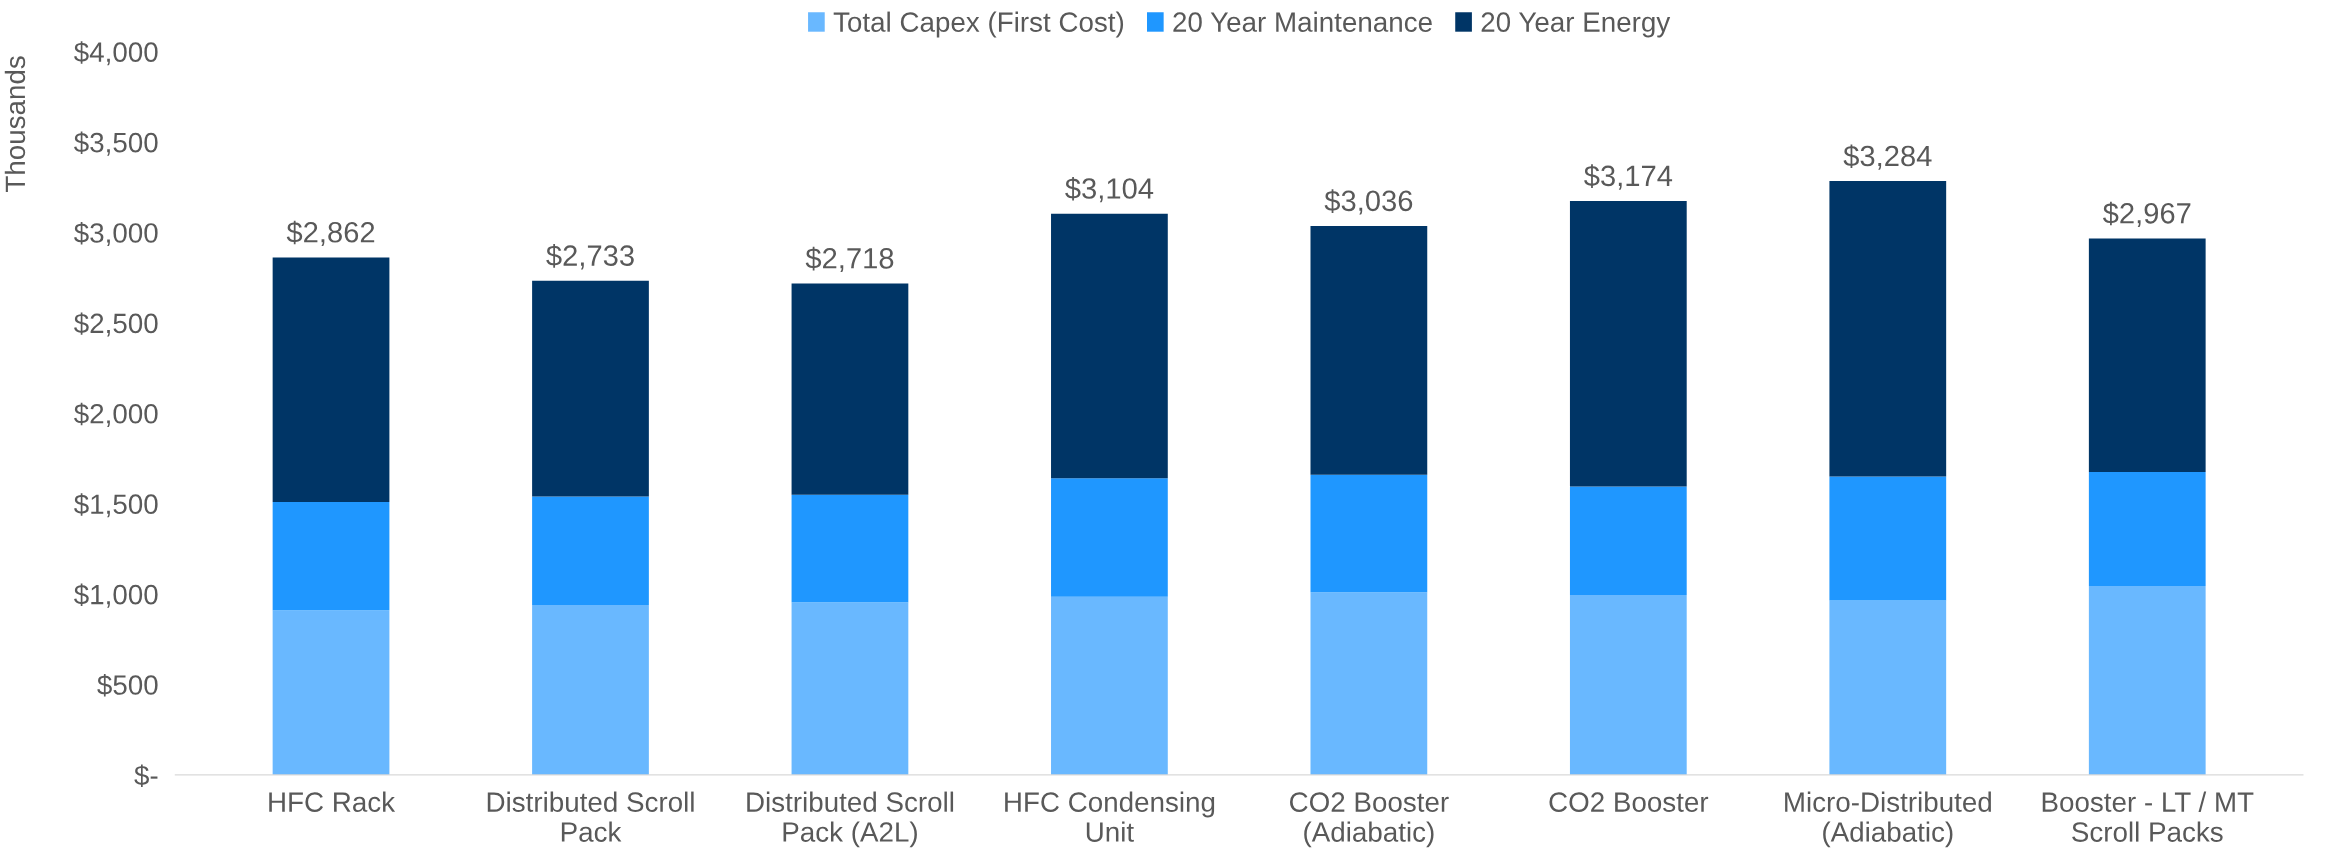 The image size is (2338, 861). Describe the element at coordinates (1576, 25) in the screenshot. I see `legend-label: 20 Year Energy` at that location.